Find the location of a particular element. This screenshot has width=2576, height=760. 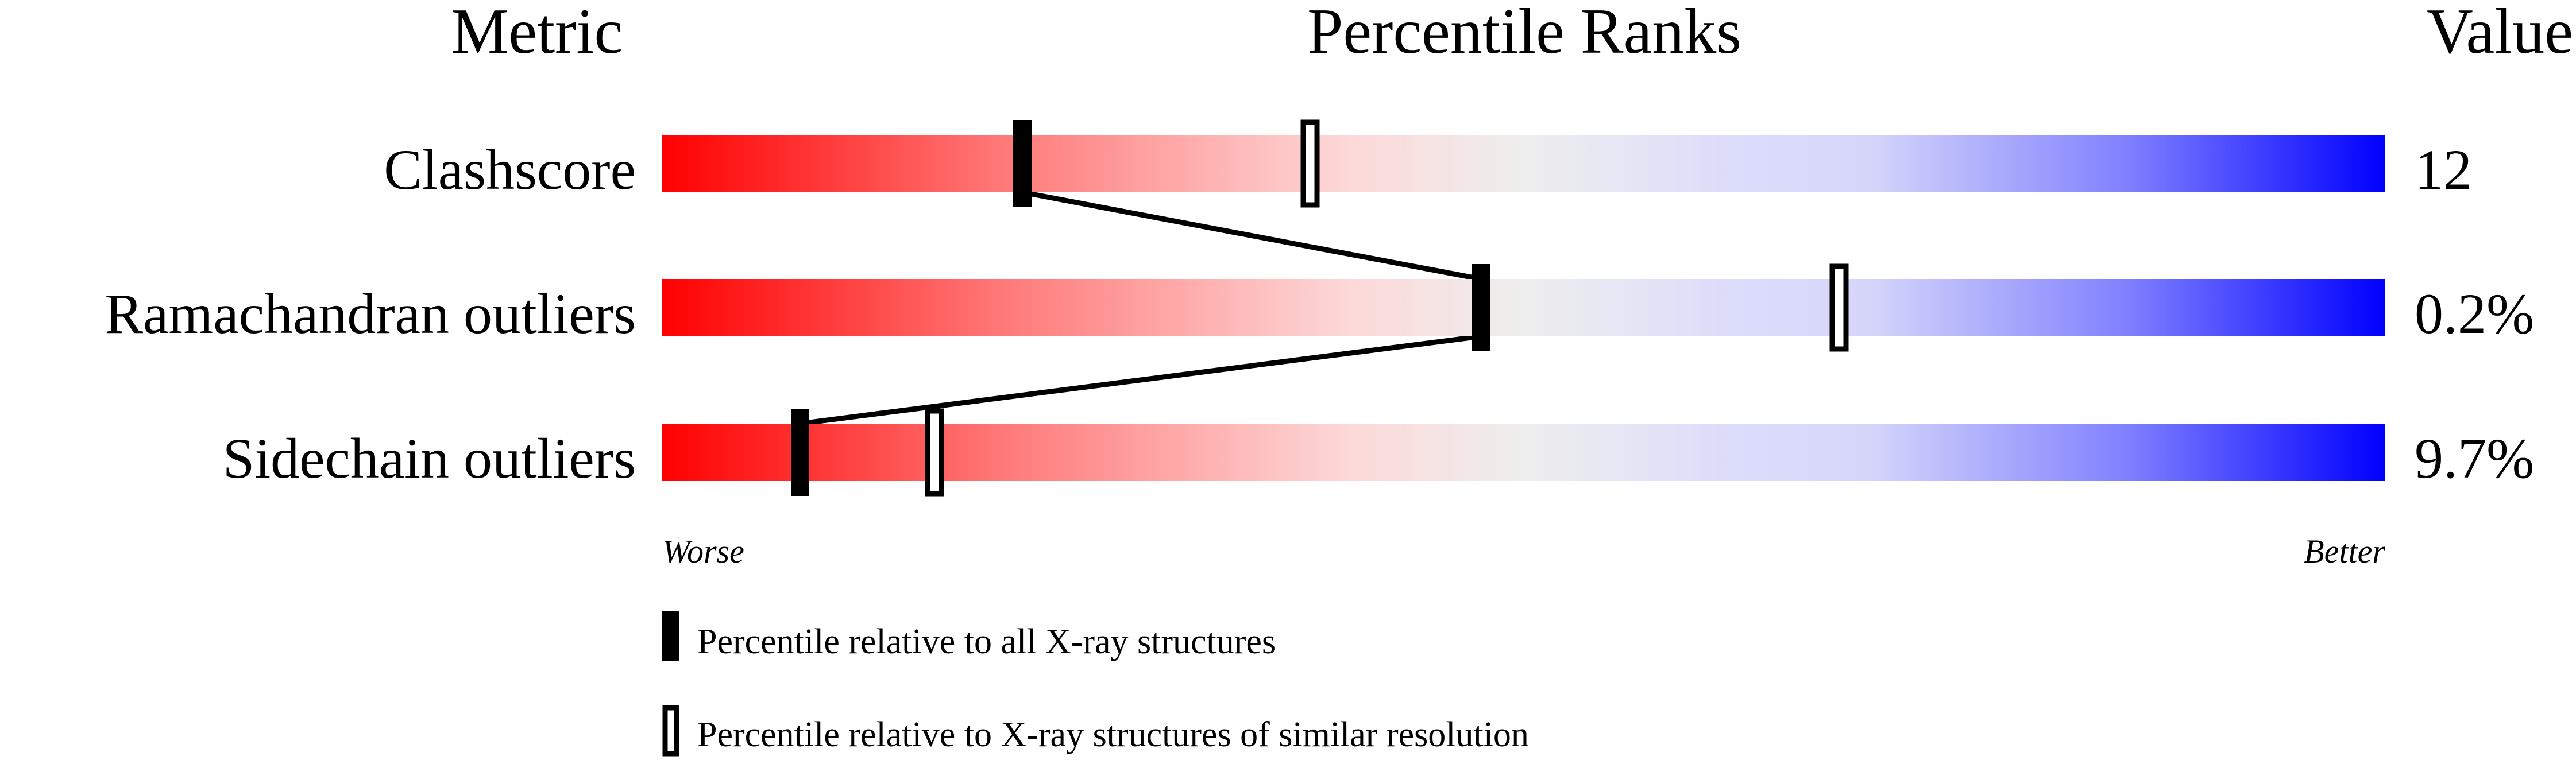

metric-label: Clashscore is located at coordinates (510, 170).